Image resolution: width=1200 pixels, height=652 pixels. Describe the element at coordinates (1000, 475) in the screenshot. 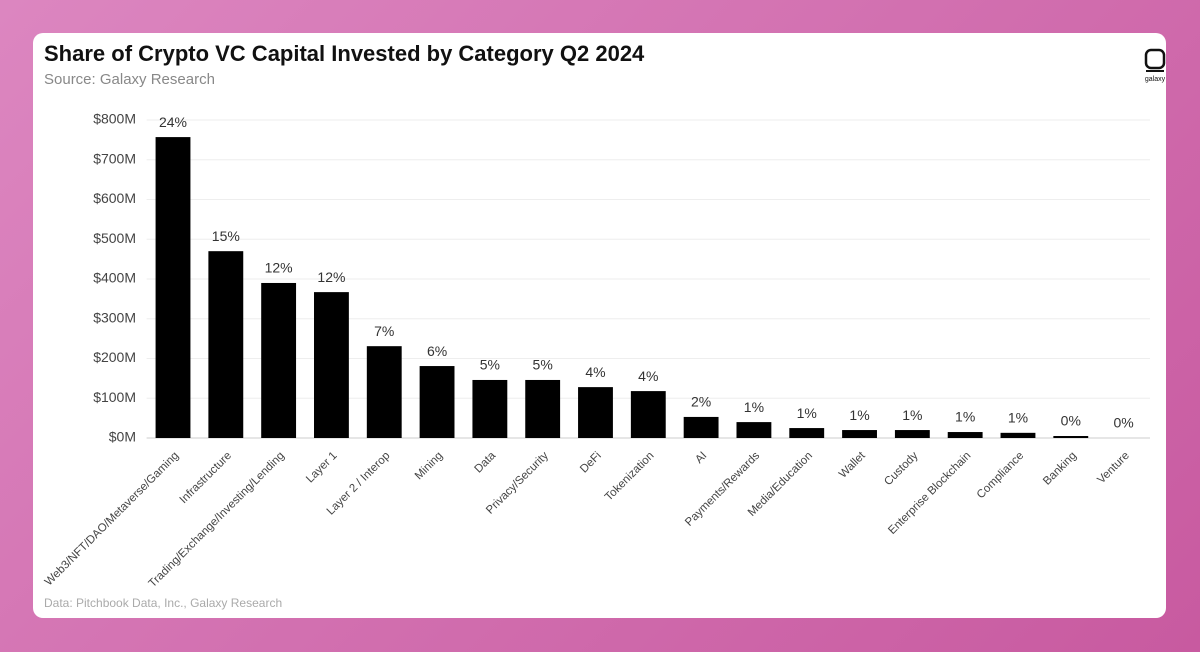

I see `x-tick-label: Compliance` at that location.